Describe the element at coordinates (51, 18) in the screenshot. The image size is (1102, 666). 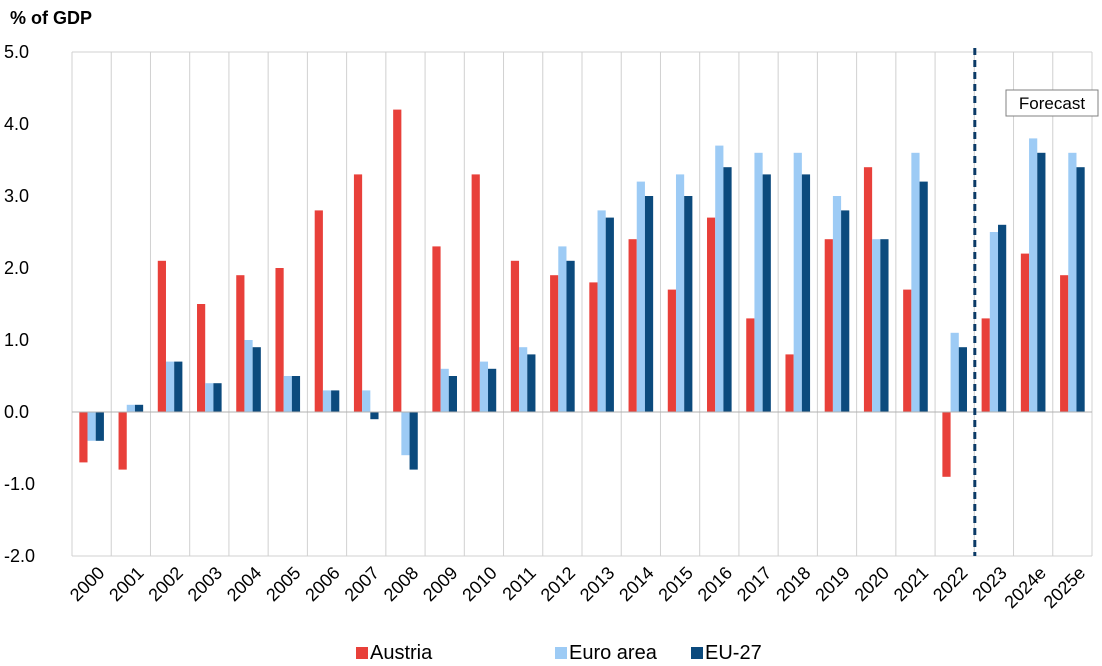
I see `y-axis-label: % of GDP` at that location.